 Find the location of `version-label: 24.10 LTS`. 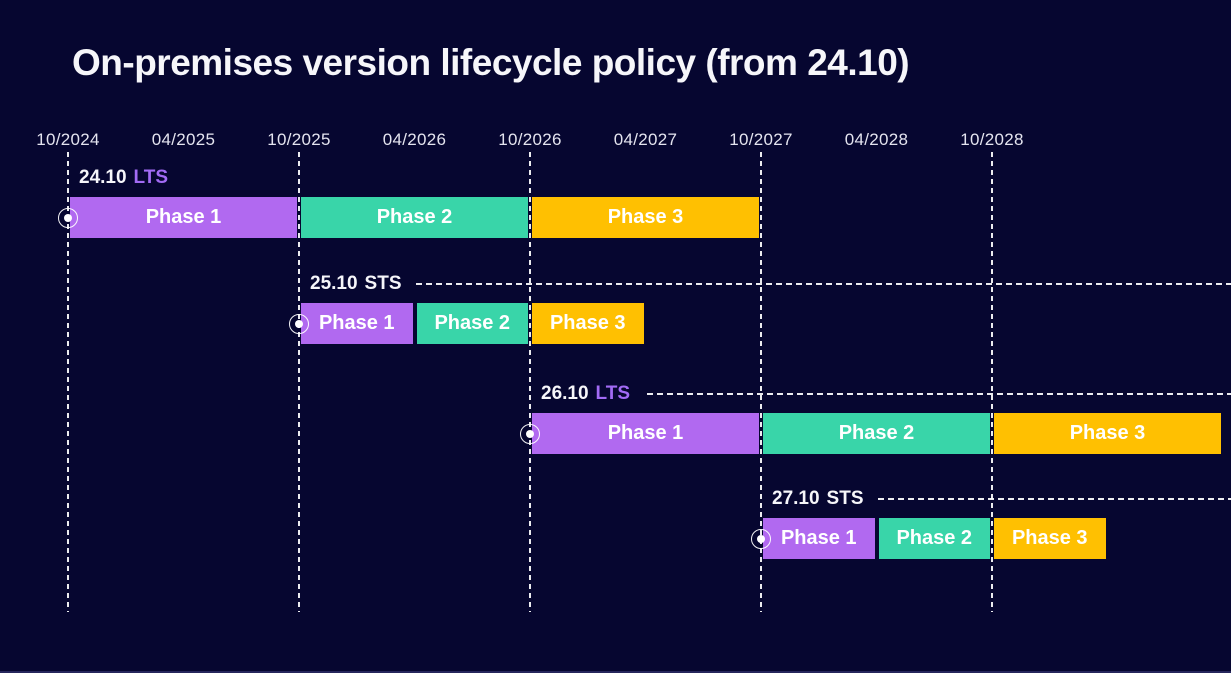

version-label: 24.10 LTS is located at coordinates (124, 177).